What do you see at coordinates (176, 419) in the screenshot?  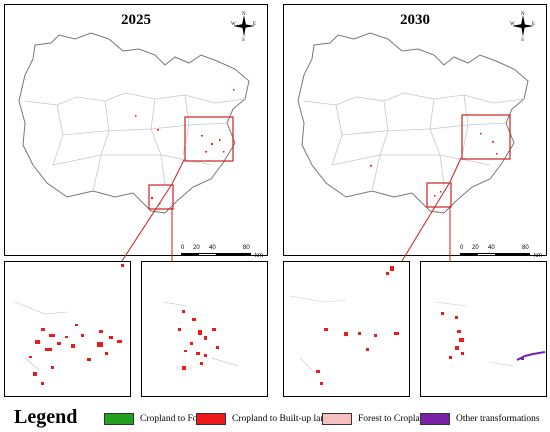 I see `legend-label: Cropland to Forest` at bounding box center [176, 419].